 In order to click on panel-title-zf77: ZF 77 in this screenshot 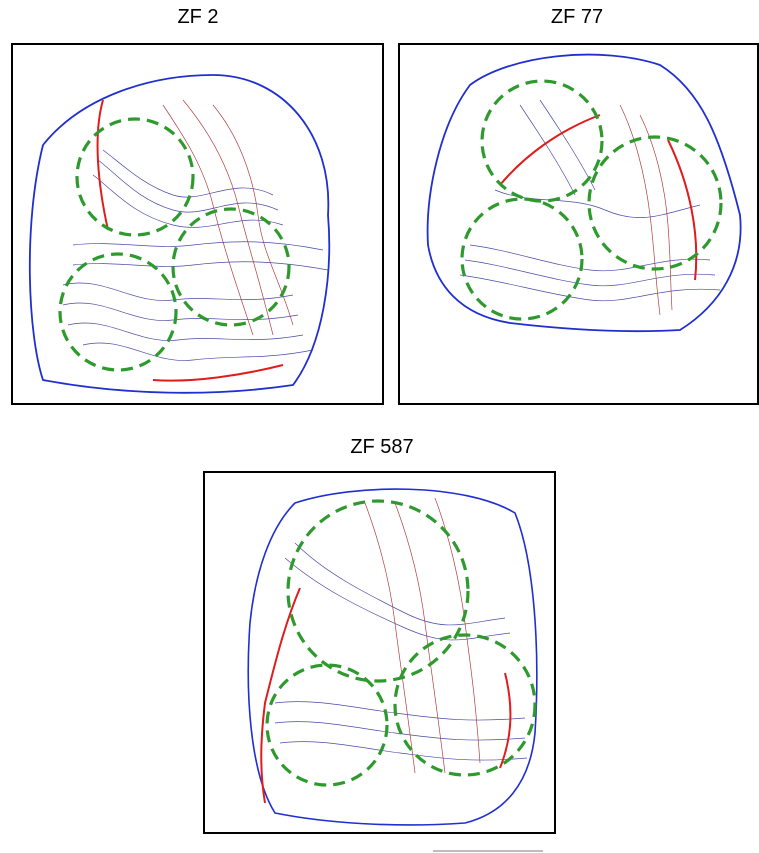, I will do `click(577, 17)`.